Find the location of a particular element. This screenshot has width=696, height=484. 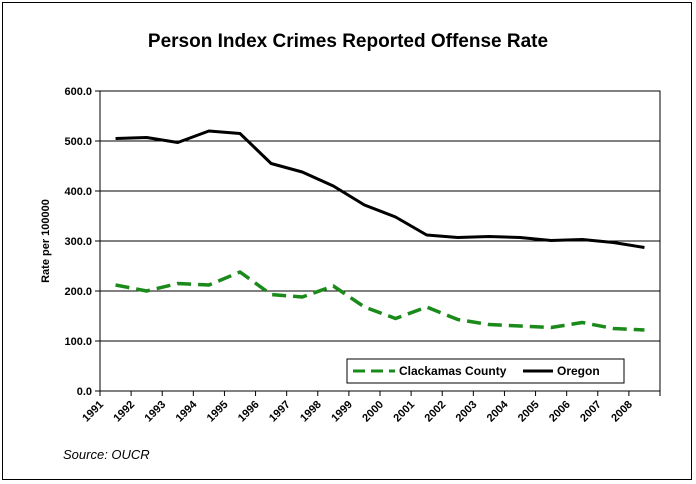

legend: Clackamas County Oregon is located at coordinates (485, 371).